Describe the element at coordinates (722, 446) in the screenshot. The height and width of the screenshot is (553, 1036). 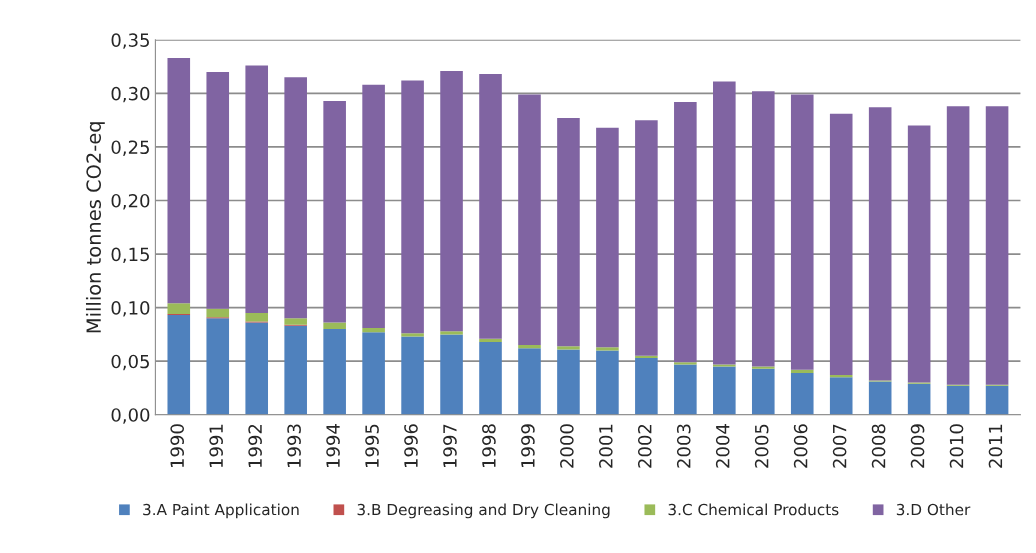
I see `x-tick-label: 2004` at that location.